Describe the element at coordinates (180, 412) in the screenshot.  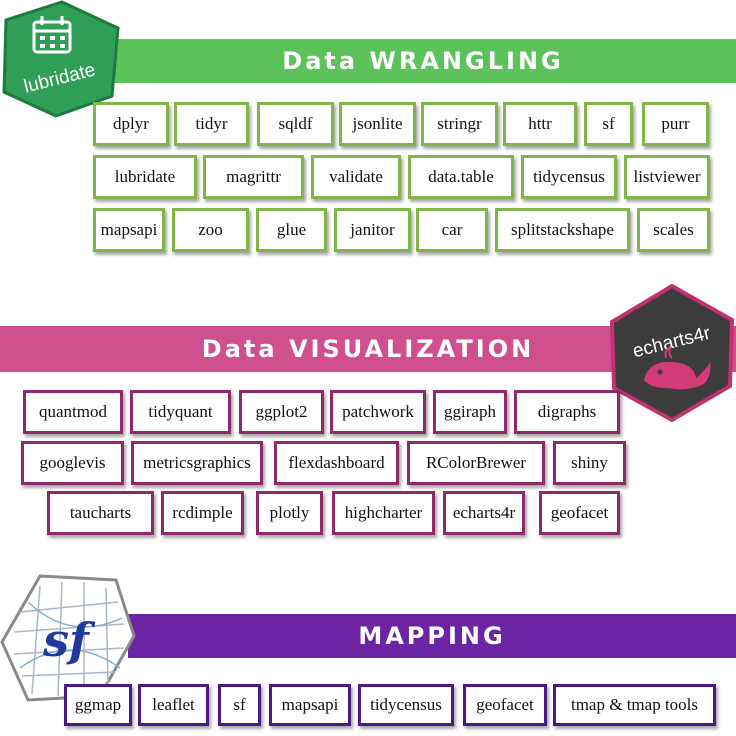
I see `package-box: tidyquant` at that location.